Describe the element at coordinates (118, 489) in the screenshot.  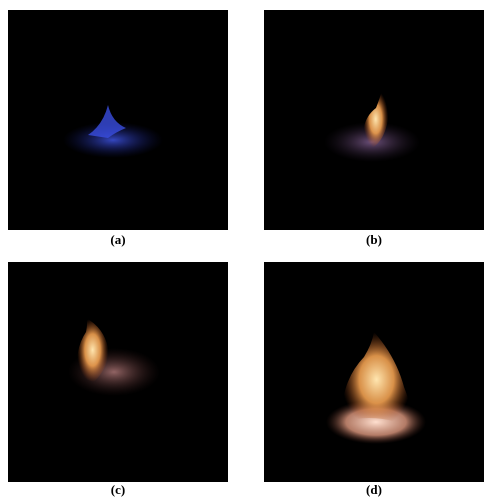
I see `caption: (c)` at that location.